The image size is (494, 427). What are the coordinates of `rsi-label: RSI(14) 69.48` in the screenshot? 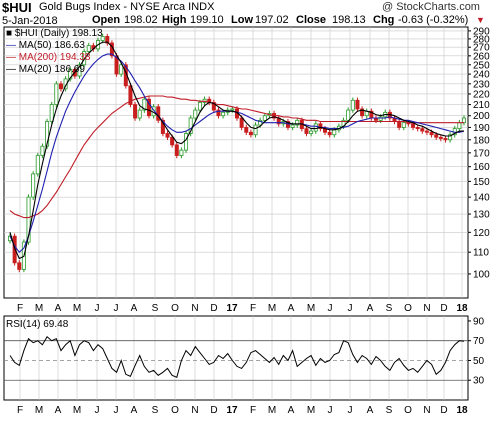 It's located at (37, 324).